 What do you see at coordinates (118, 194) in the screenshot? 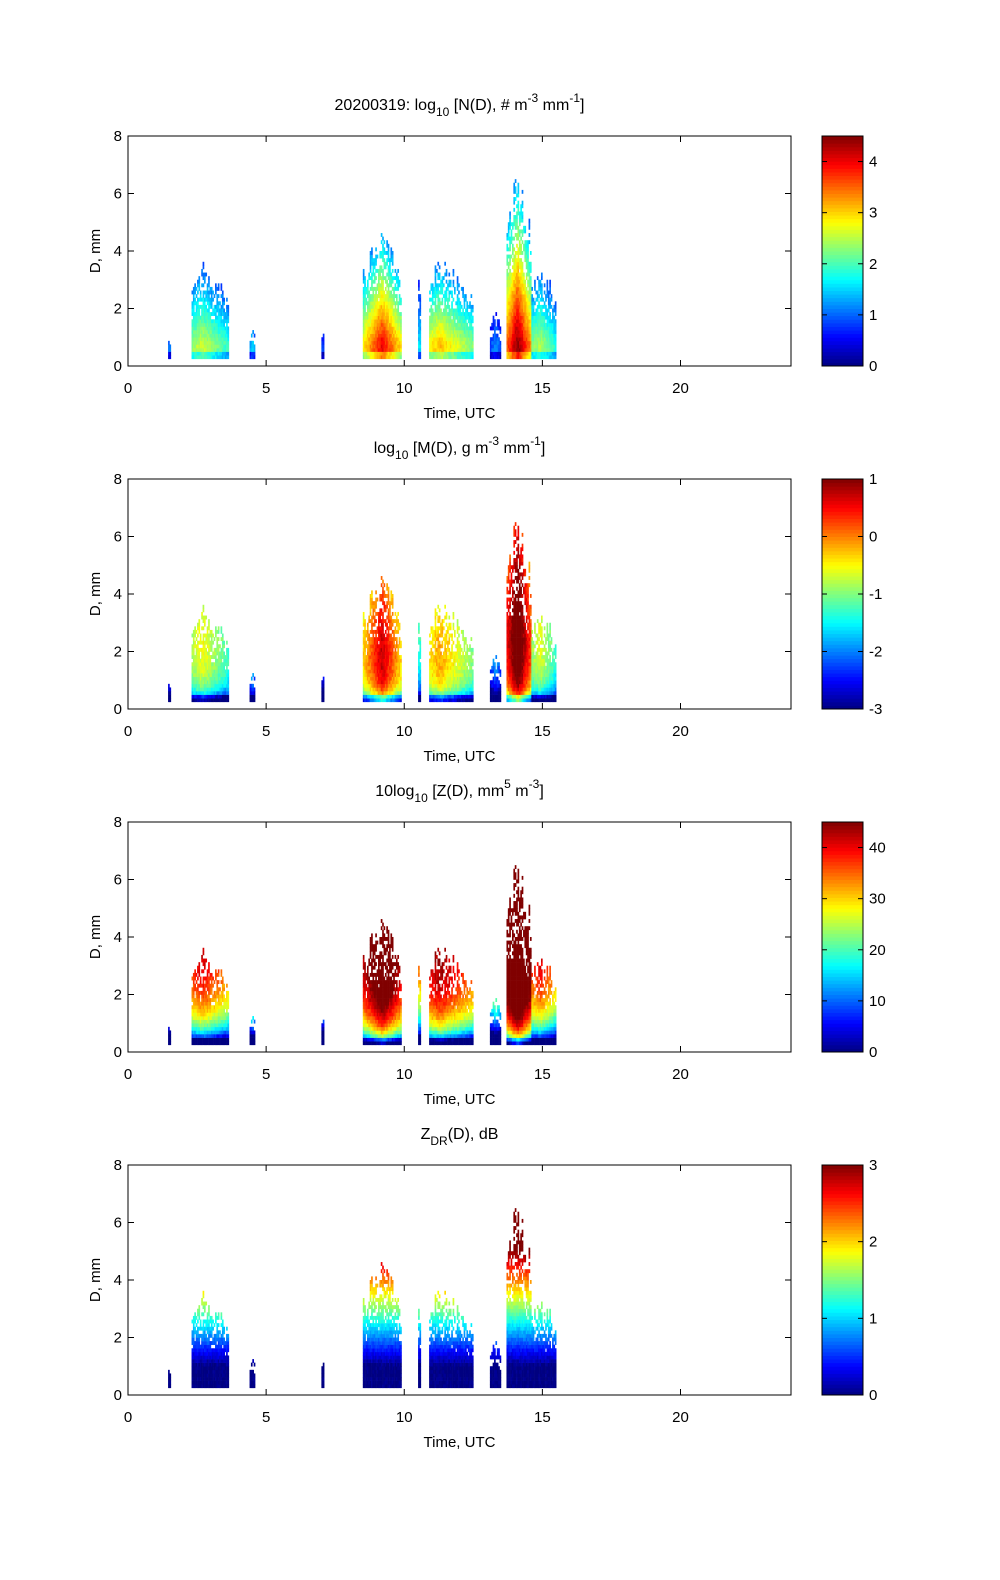
I see `y-tick-label: 6` at bounding box center [118, 194].